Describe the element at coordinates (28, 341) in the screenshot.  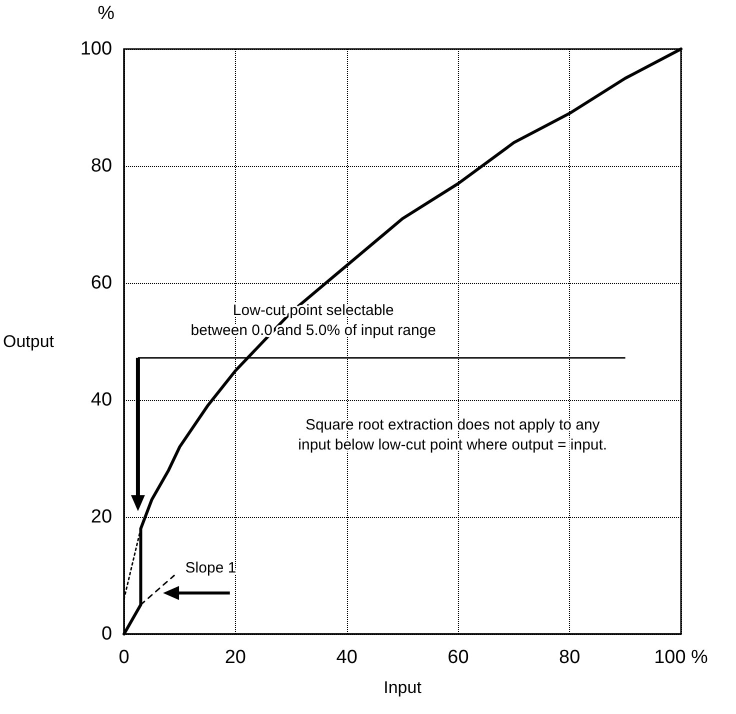
I see `y-axis-title: Output` at that location.